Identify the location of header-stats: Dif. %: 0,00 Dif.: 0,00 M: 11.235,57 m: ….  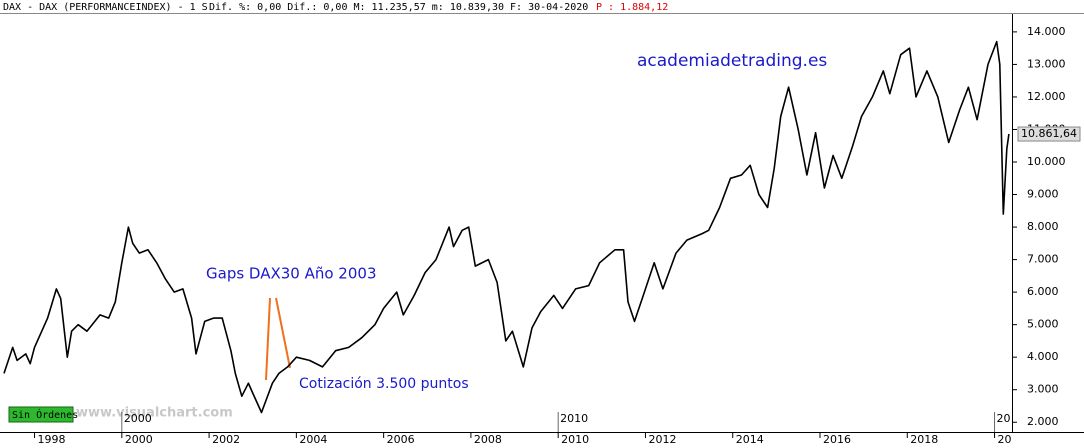
(398, 7).